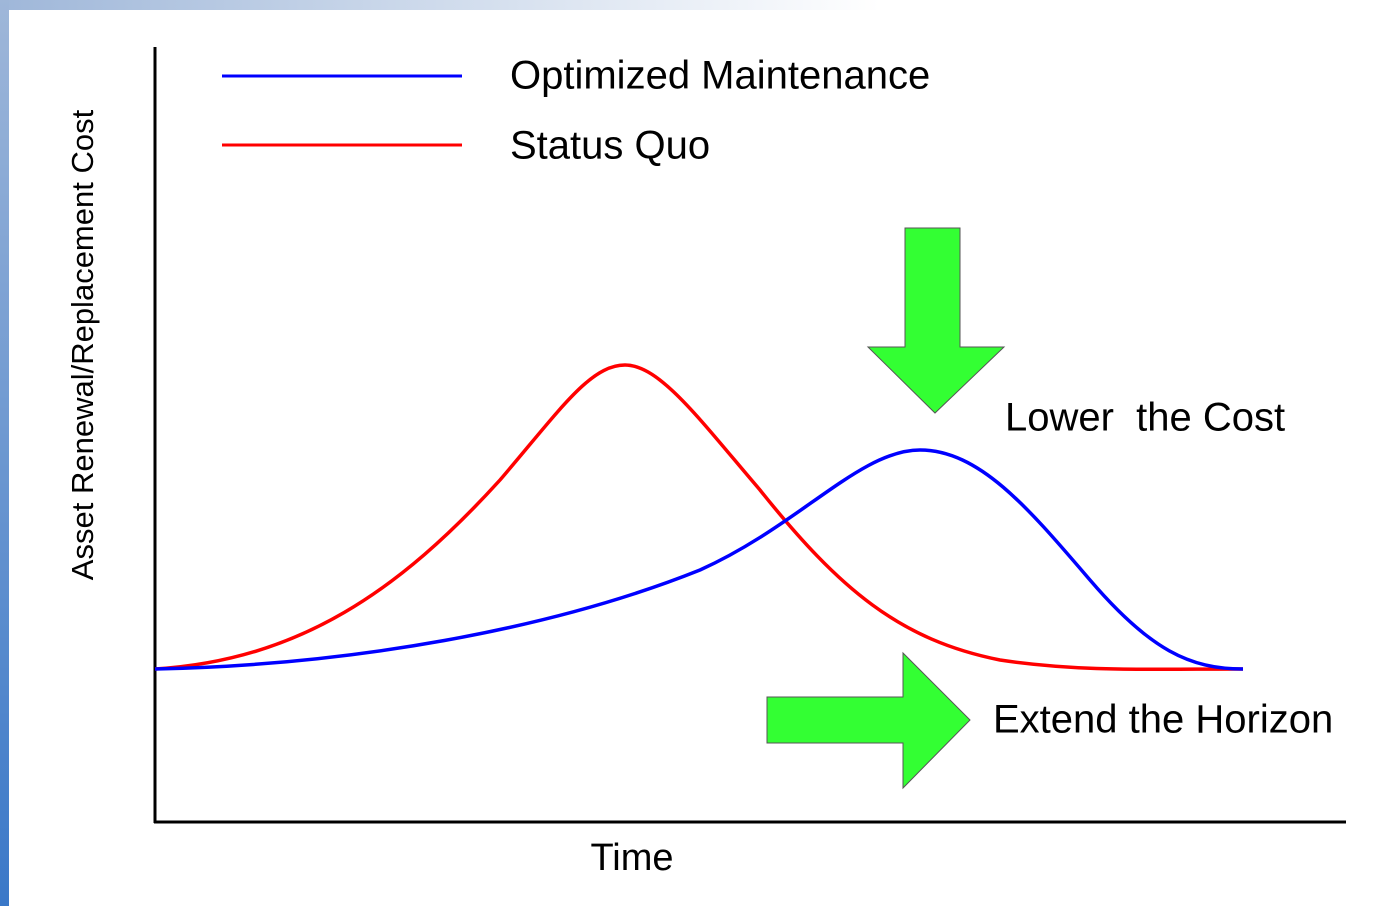 Image resolution: width=1380 pixels, height=906 pixels. Describe the element at coordinates (631, 858) in the screenshot. I see `x-axis-label: Time` at that location.